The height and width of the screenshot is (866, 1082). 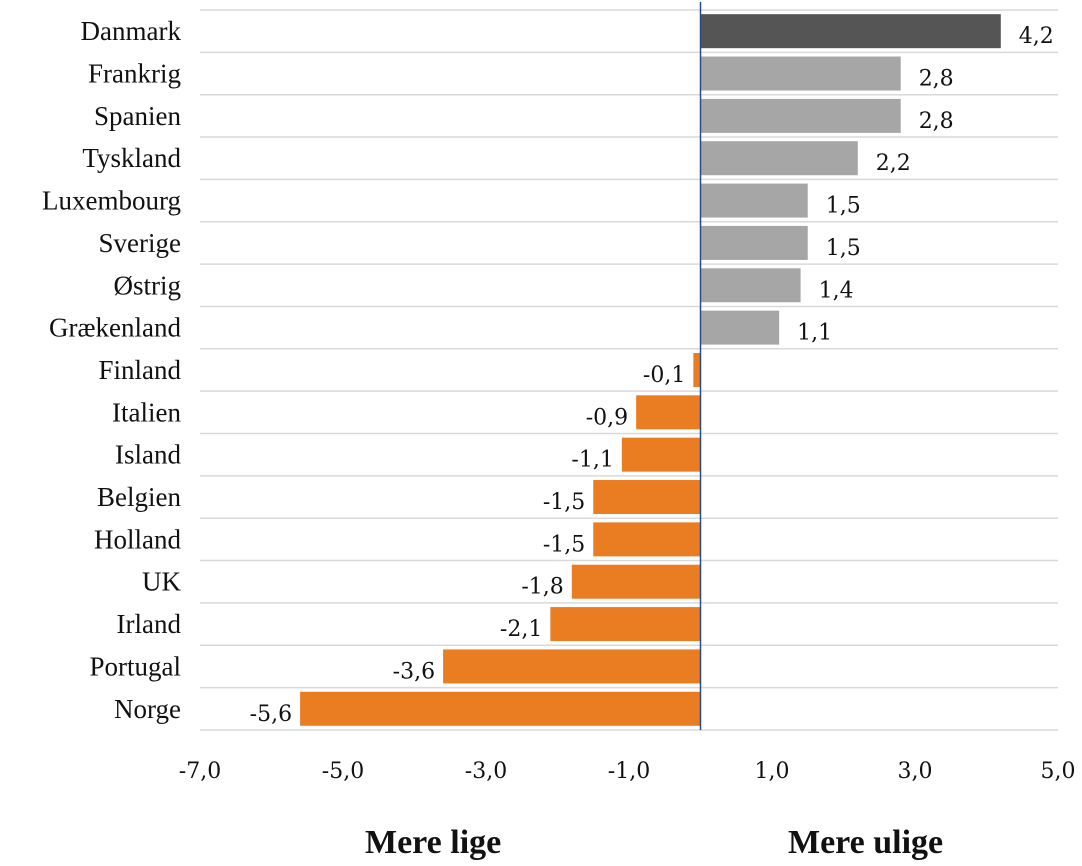 I want to click on category-label: Norge, so click(x=147, y=709).